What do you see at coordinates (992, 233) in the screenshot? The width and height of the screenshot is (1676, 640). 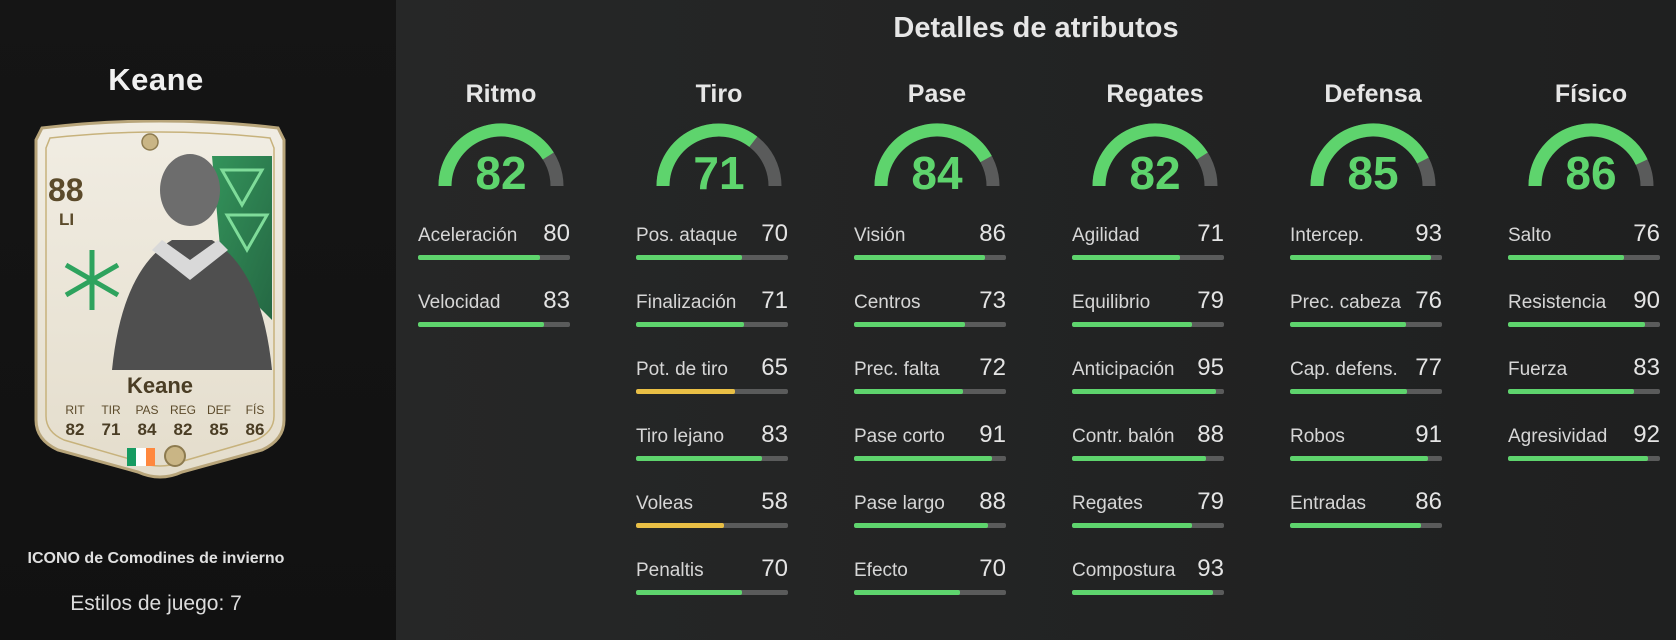 I see `attribute-value: 86` at bounding box center [992, 233].